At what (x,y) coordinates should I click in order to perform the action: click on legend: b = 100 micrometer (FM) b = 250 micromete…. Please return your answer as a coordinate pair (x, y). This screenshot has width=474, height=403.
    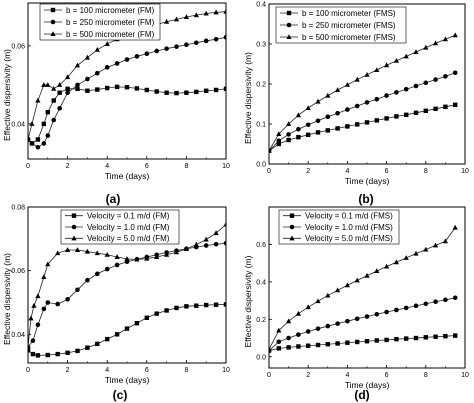
    Looking at the image, I should click on (100, 22).